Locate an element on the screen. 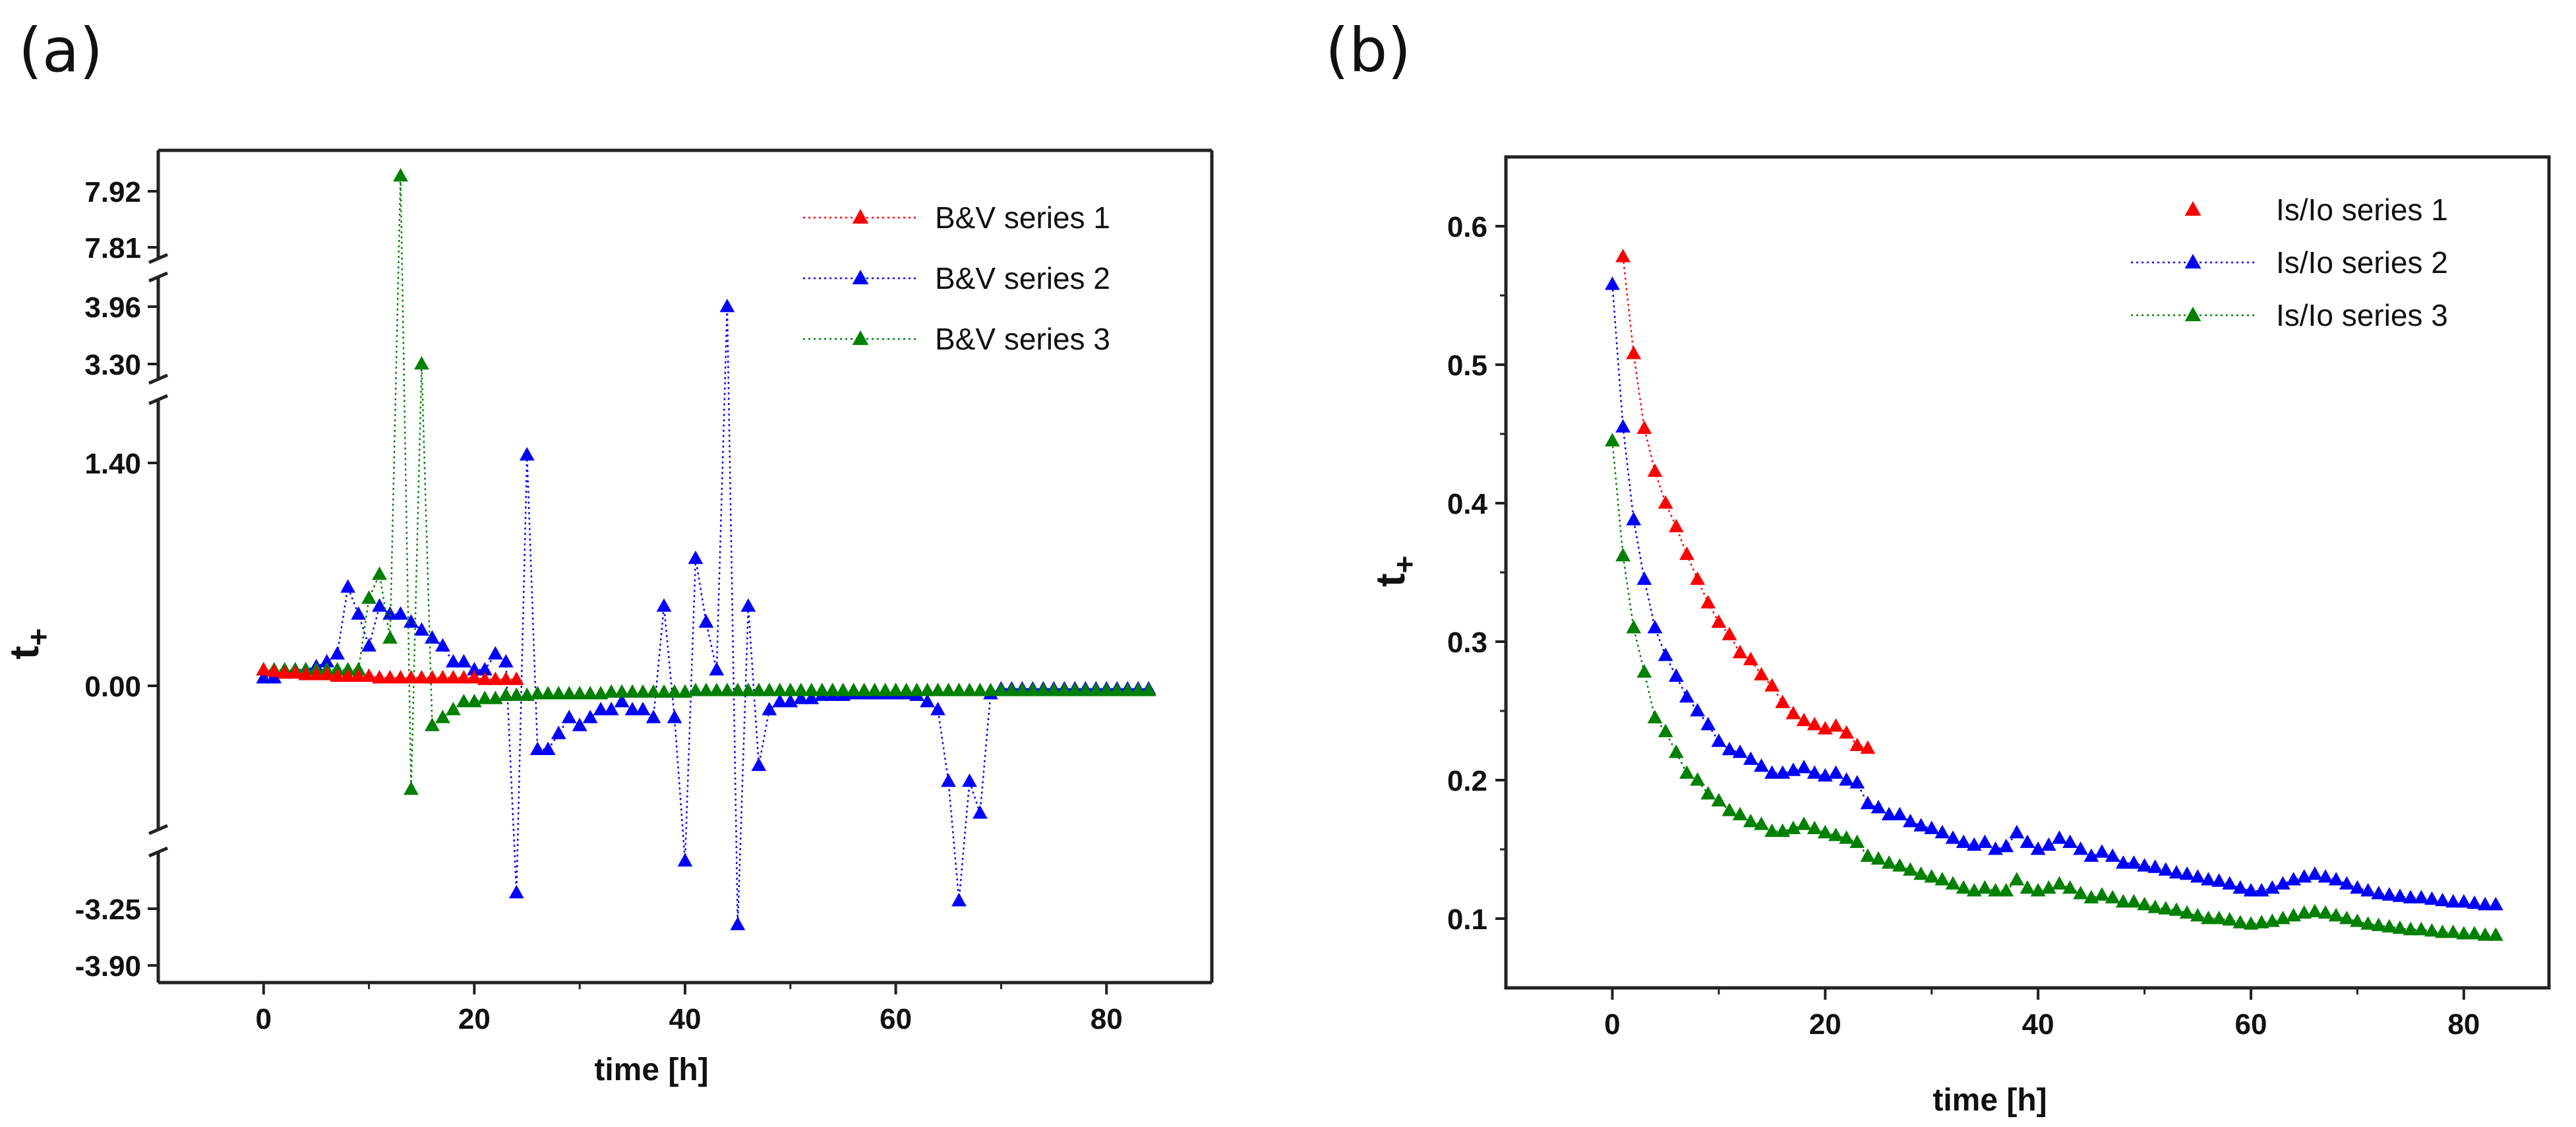 Image resolution: width=2576 pixels, height=1127 pixels. panel-b-legend-entry-2: Is/Io series 2 is located at coordinates (2362, 262).